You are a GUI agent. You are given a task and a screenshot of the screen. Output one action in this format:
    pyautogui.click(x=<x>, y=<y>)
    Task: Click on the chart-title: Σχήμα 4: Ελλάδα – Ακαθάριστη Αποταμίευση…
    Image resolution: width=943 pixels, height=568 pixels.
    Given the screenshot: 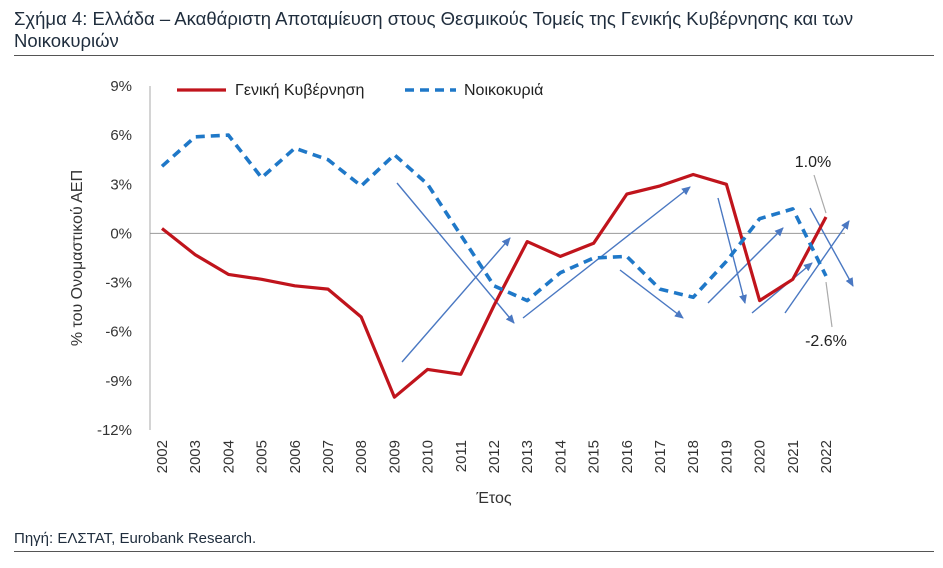 What is the action you would take?
    pyautogui.click(x=434, y=29)
    